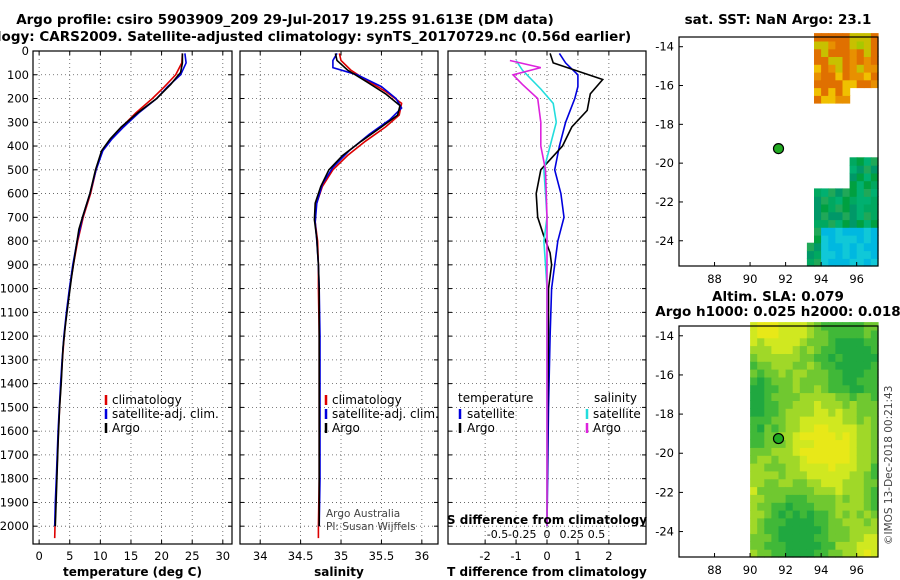  Describe the element at coordinates (363, 514) in the screenshot. I see `credit-argo-australia: Argo Australia` at that location.